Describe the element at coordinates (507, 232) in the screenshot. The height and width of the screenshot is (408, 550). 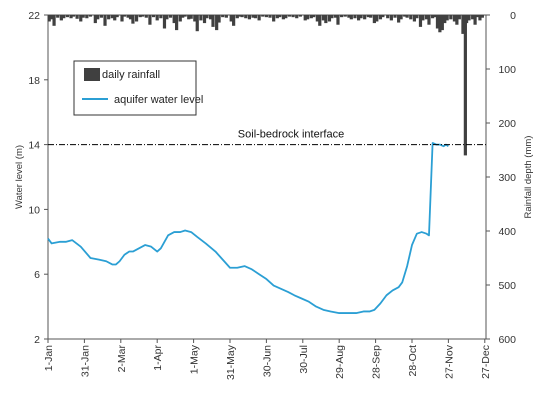
I see `y-right-tick-label: 400` at that location.